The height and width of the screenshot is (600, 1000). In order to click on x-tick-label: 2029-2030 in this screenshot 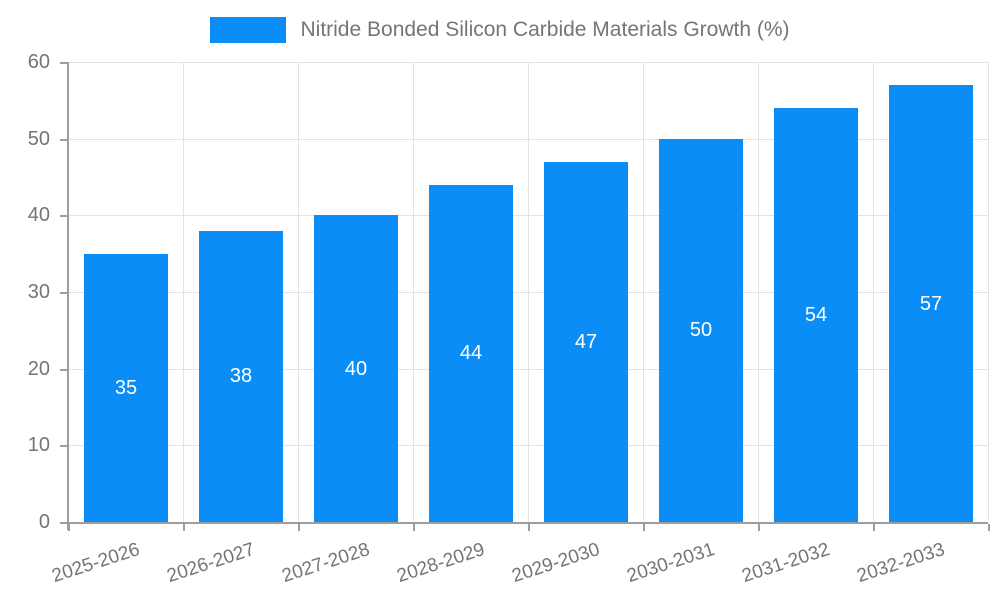, I will do `click(556, 563)`.